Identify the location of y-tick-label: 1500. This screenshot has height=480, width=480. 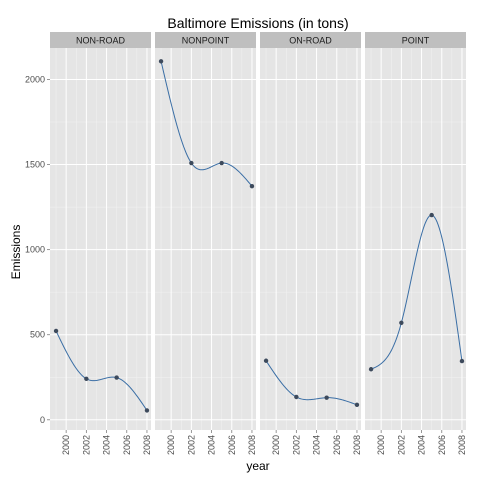
(35, 165).